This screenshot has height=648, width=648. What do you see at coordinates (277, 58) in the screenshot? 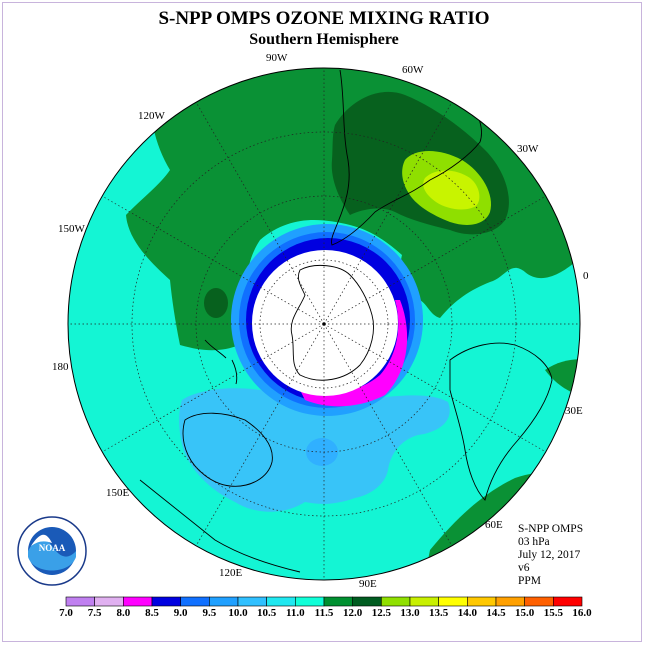
I see `lon-label-90w: 90W` at bounding box center [277, 58].